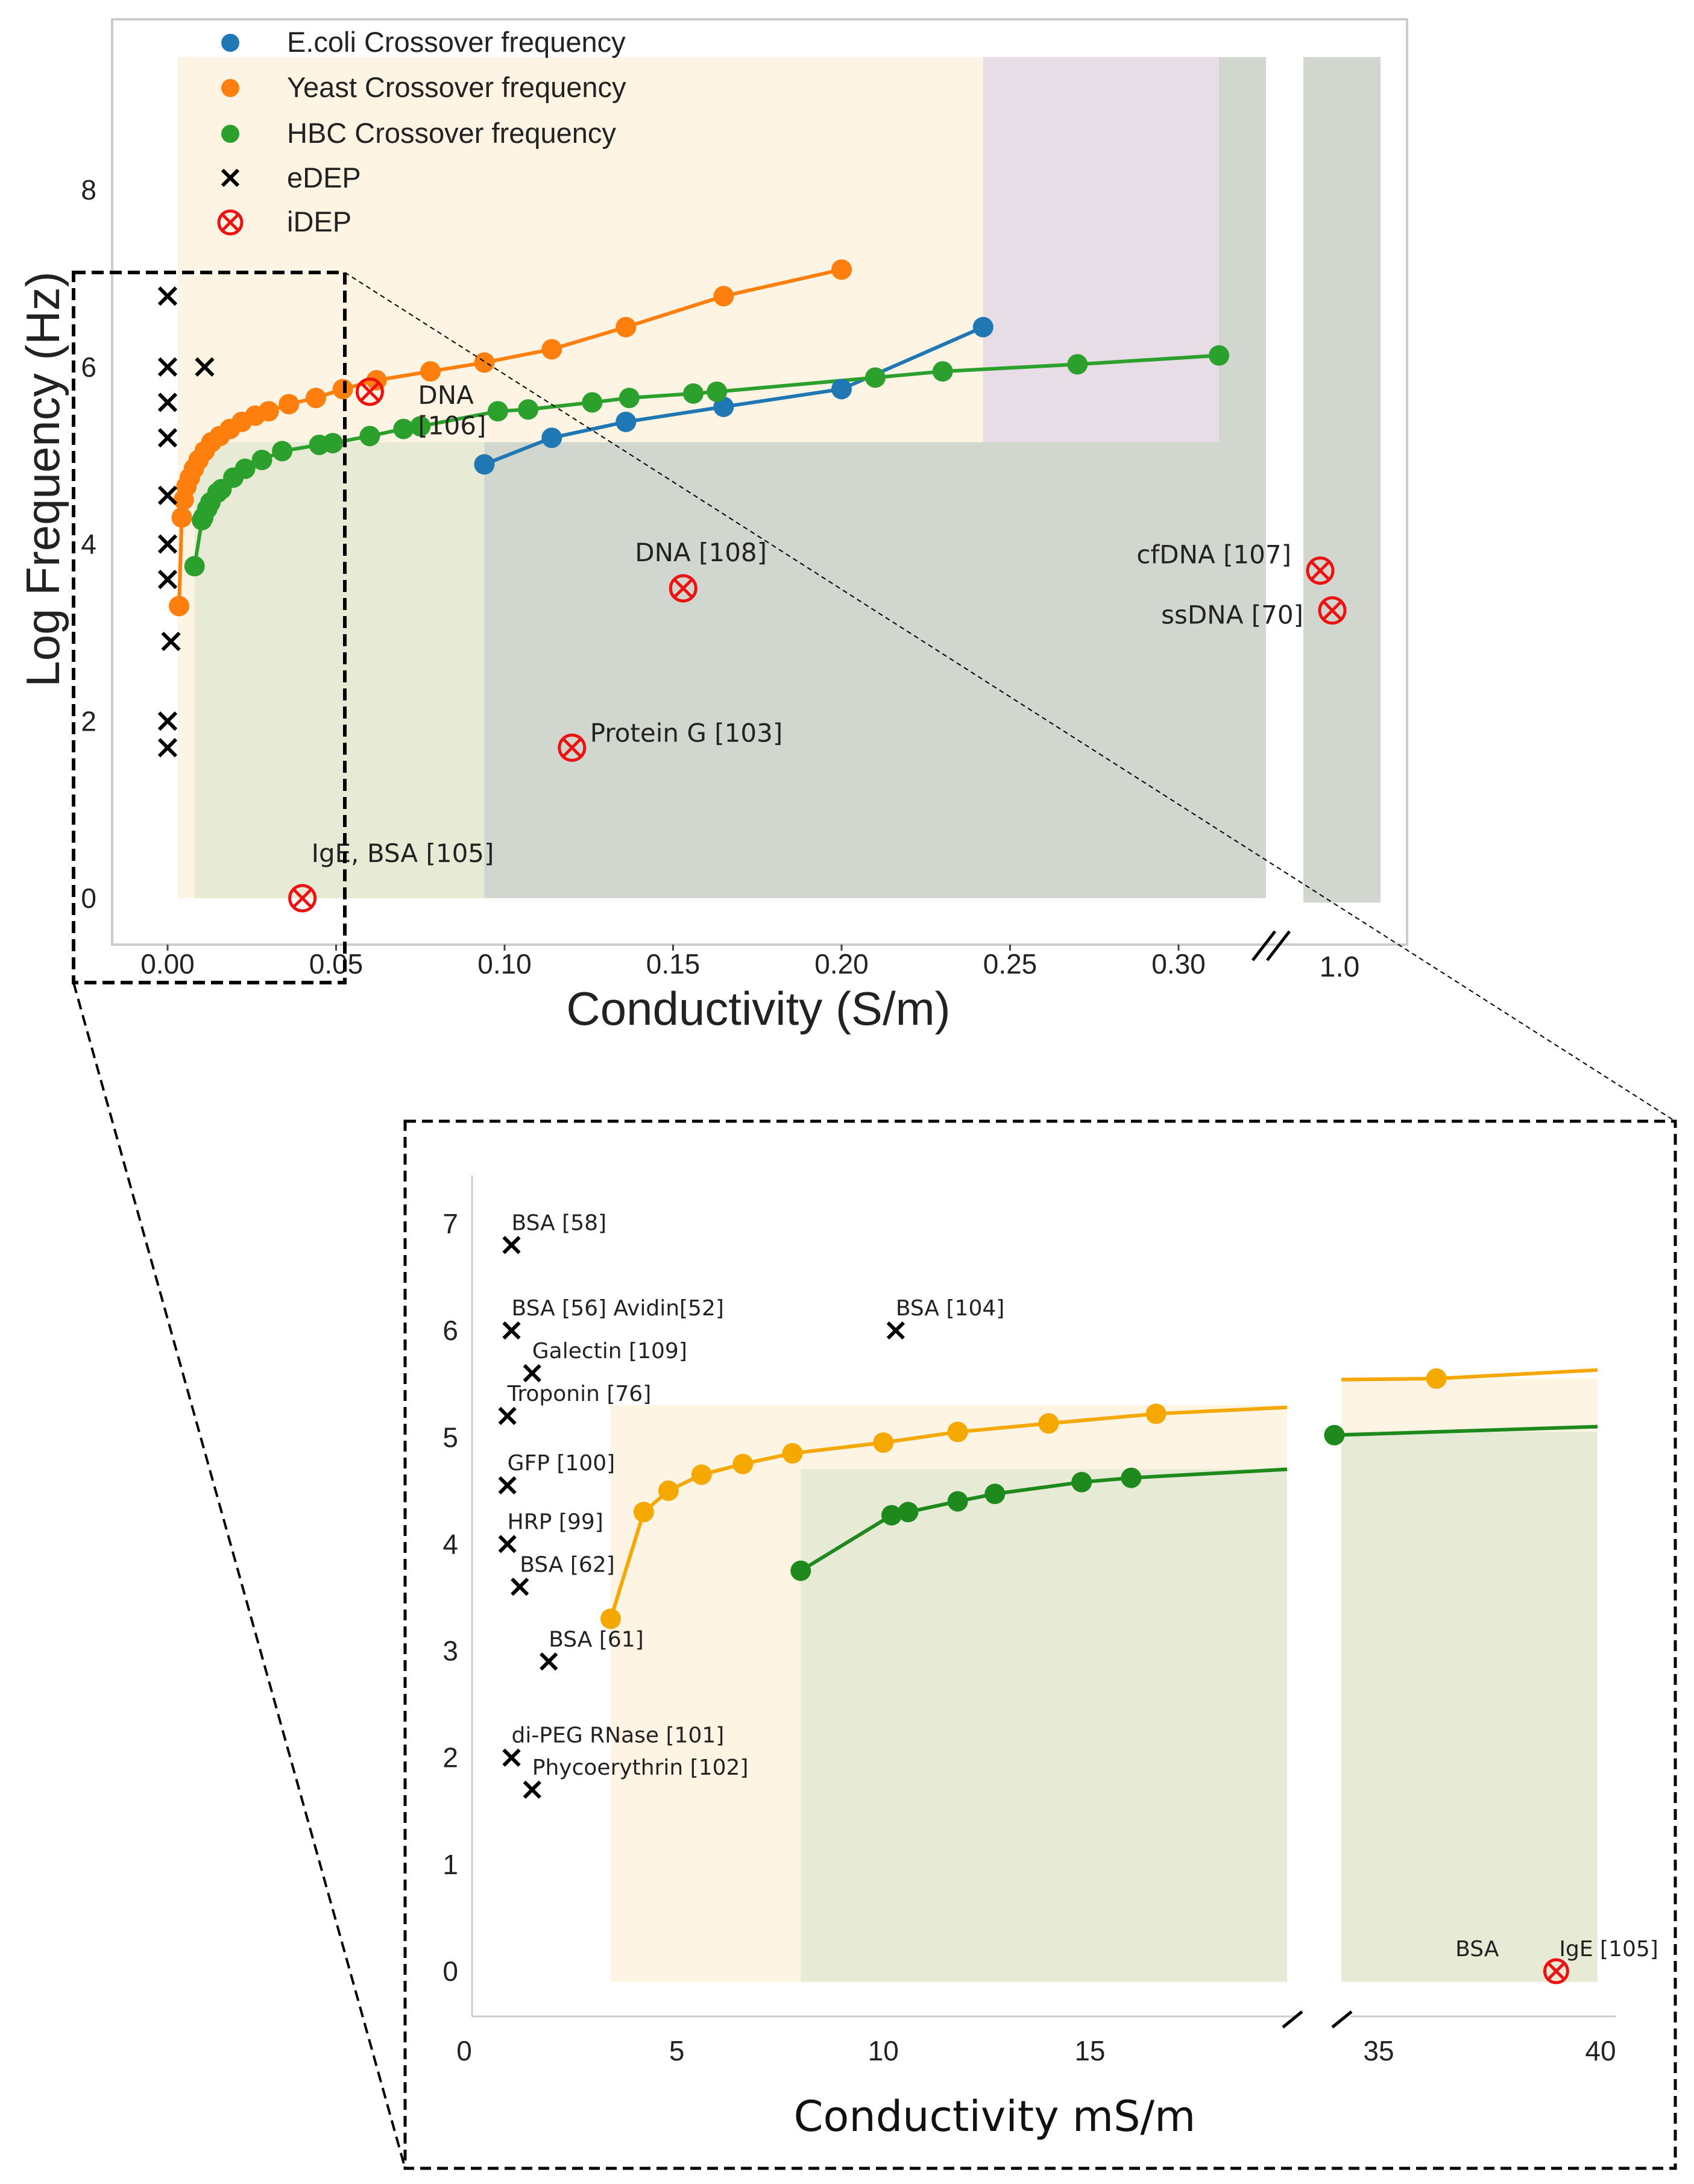  What do you see at coordinates (88, 190) in the screenshot?
I see `main-y-tick-label-4: 8` at bounding box center [88, 190].